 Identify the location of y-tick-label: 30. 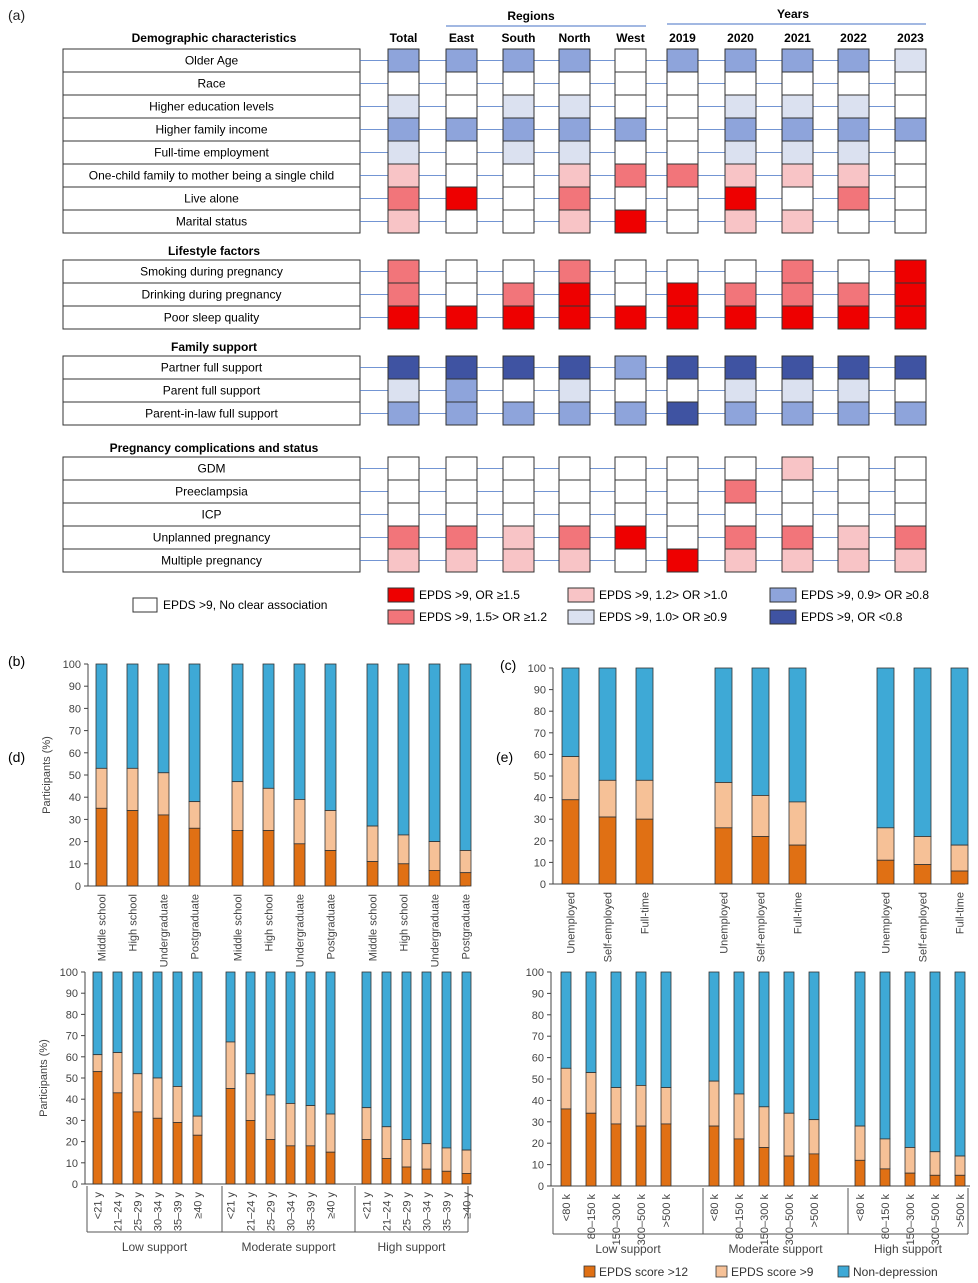
(72, 1121).